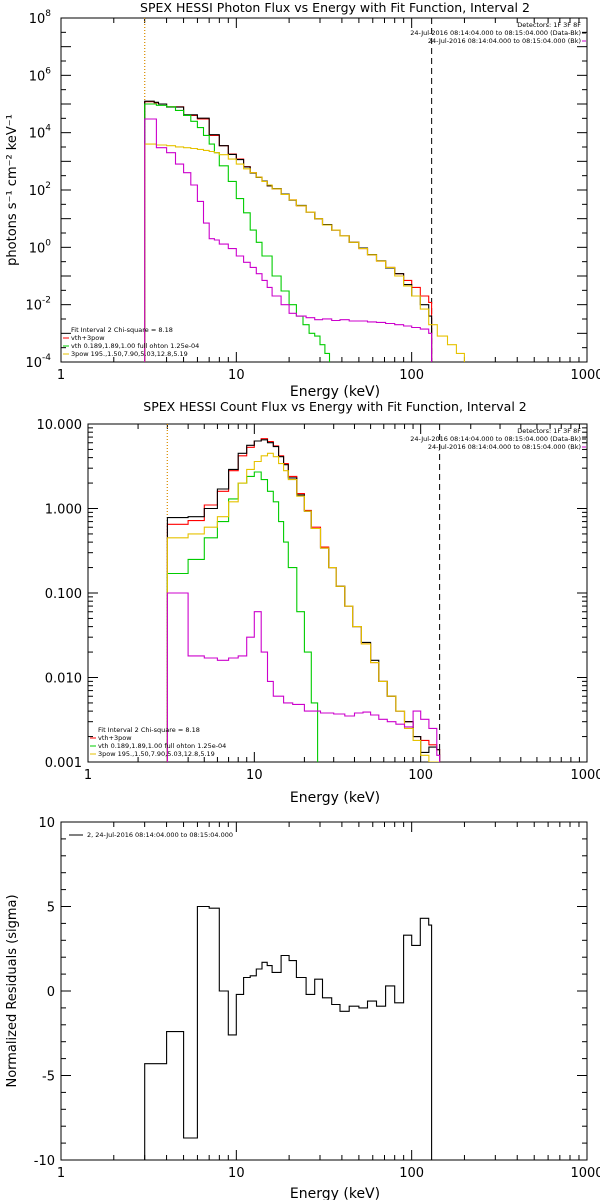 The width and height of the screenshot is (600, 1200). Describe the element at coordinates (63, 510) in the screenshot. I see `y-tick-label: 1.000` at that location.